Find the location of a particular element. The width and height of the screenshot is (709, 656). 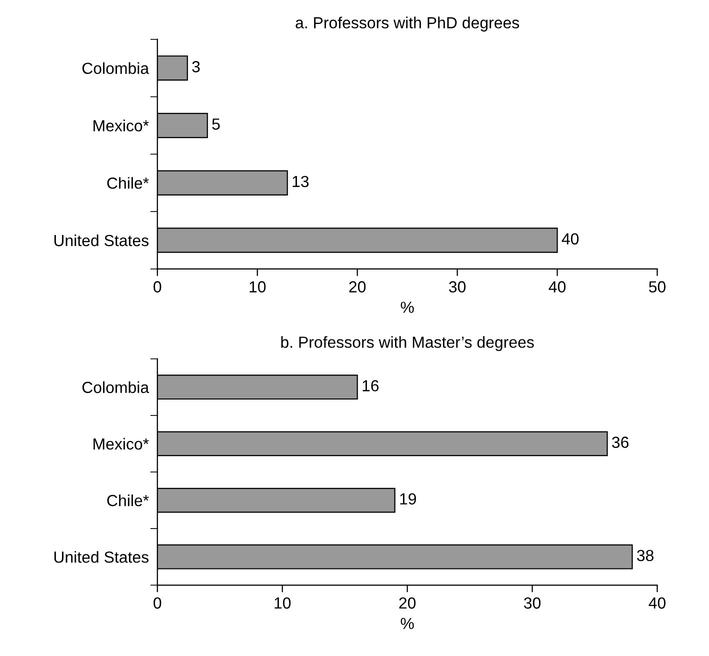

chart-title: b. Professors with Master’s degrees is located at coordinates (407, 344).